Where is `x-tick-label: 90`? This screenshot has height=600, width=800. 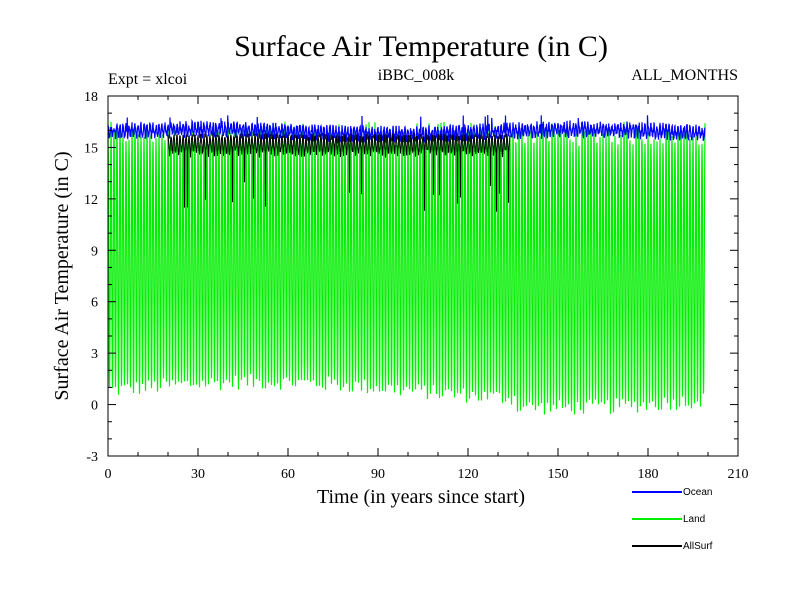 x-tick-label: 90 is located at coordinates (378, 474).